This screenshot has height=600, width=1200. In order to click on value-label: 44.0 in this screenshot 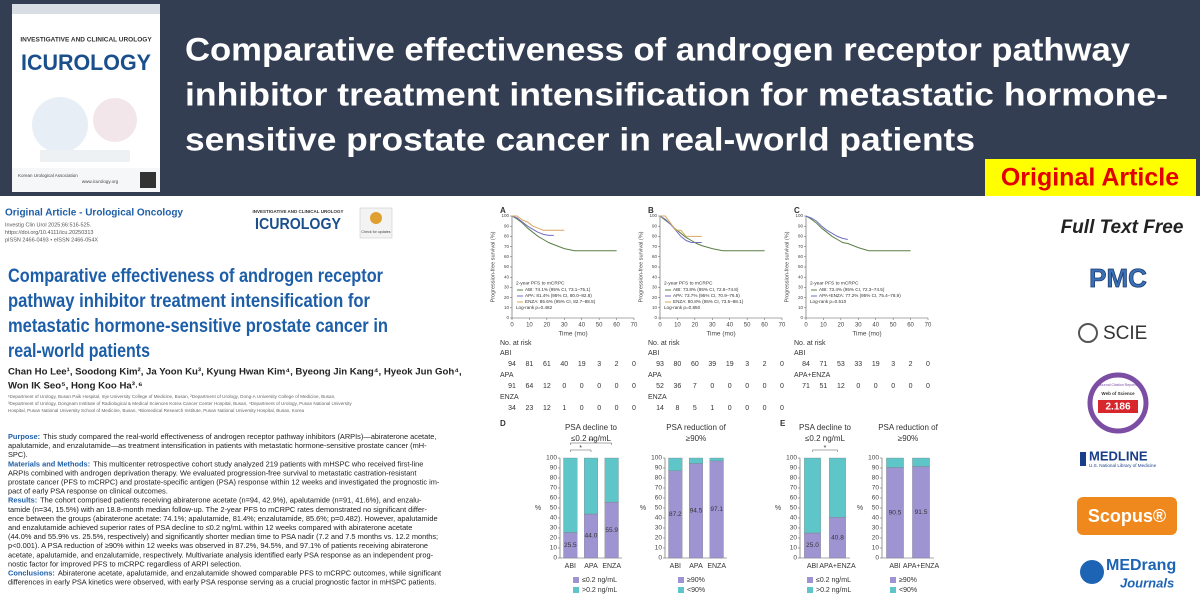, I will do `click(591, 536)`.